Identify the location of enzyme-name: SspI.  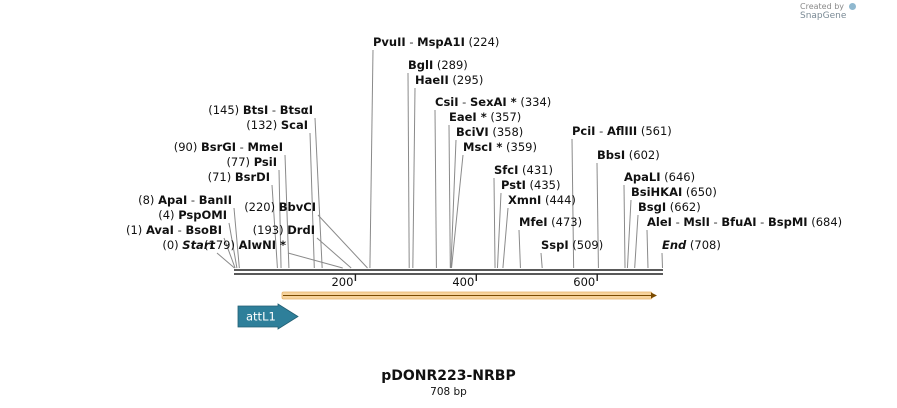
(555, 245).